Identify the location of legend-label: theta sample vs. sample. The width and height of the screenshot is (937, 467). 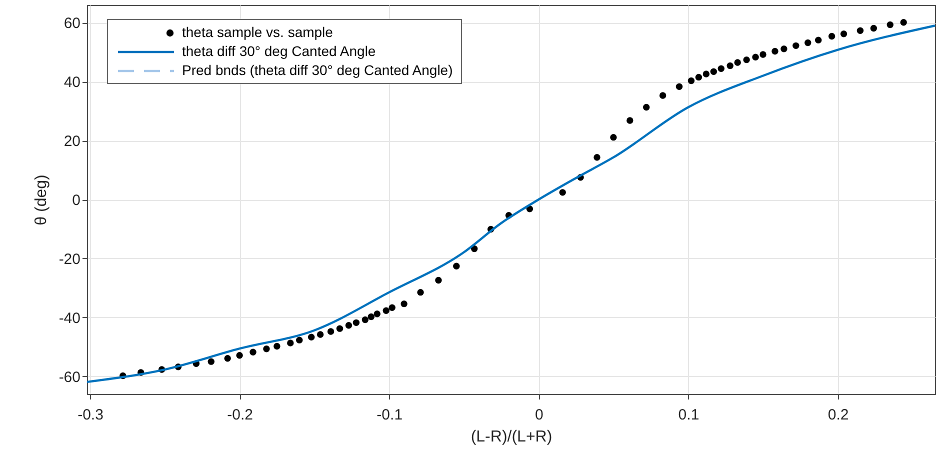
(257, 32).